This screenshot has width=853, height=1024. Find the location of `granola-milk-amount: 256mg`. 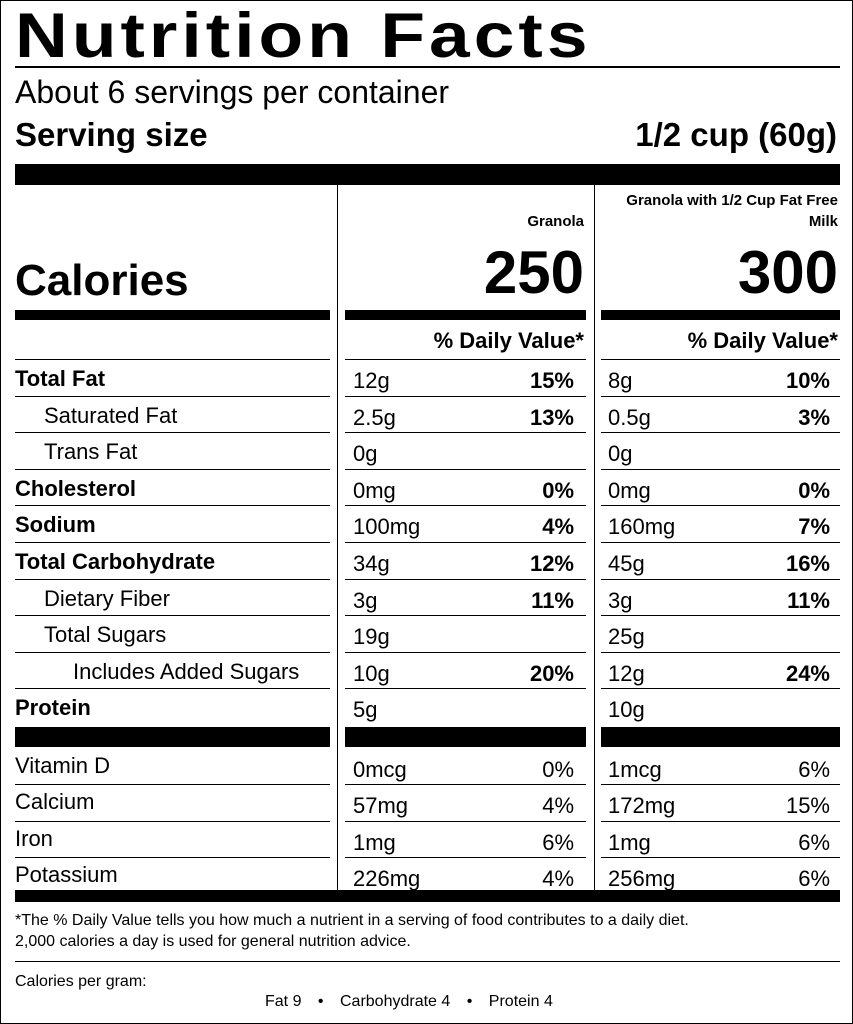

granola-milk-amount: 256mg is located at coordinates (642, 878).